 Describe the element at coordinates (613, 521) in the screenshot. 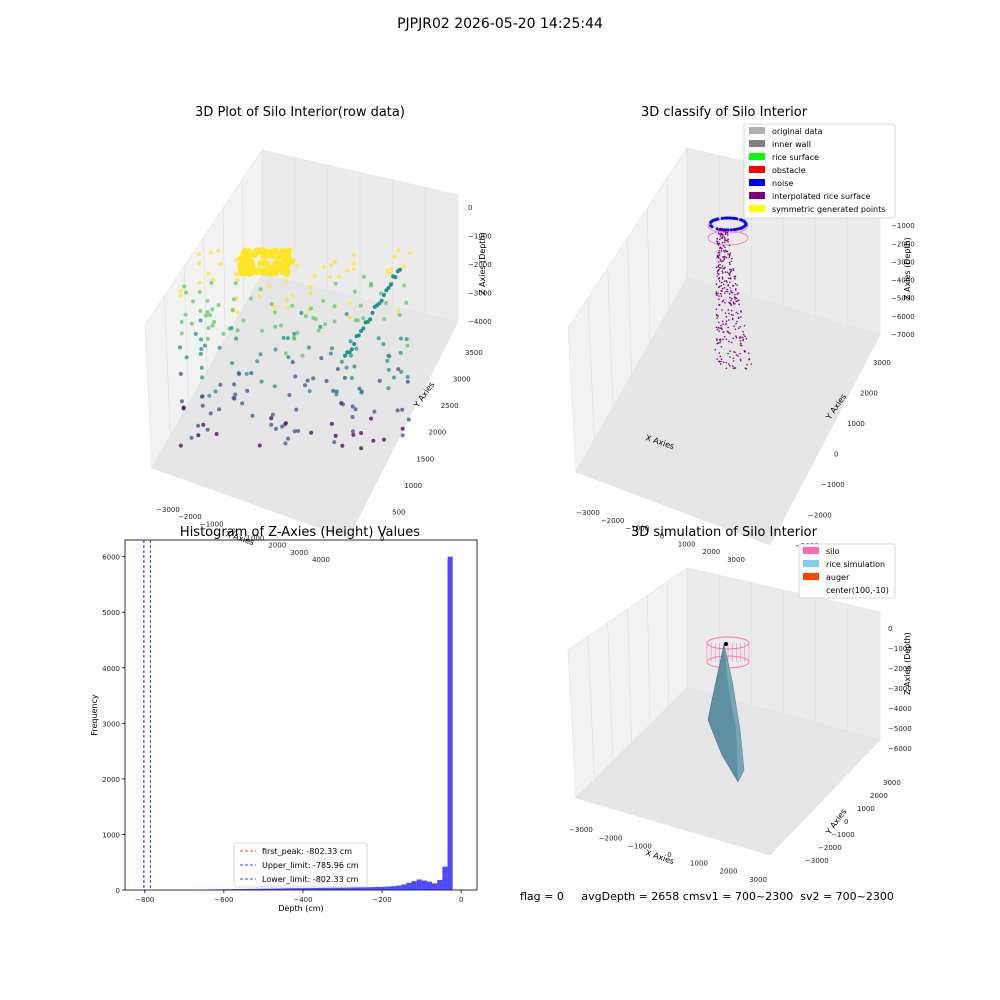

I see `x-tick-label: −2000` at that location.